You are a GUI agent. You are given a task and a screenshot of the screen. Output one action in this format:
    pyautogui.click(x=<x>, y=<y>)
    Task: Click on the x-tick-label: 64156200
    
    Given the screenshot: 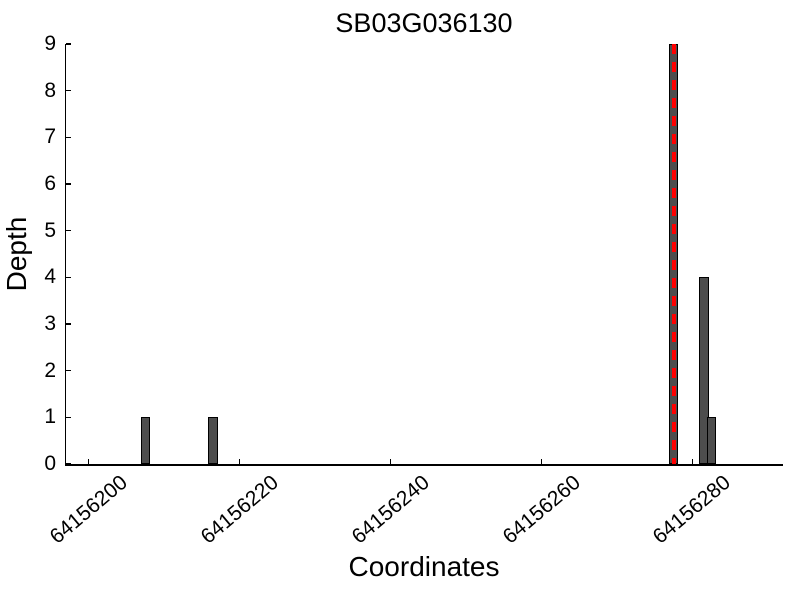 What is the action you would take?
    pyautogui.click(x=88, y=509)
    